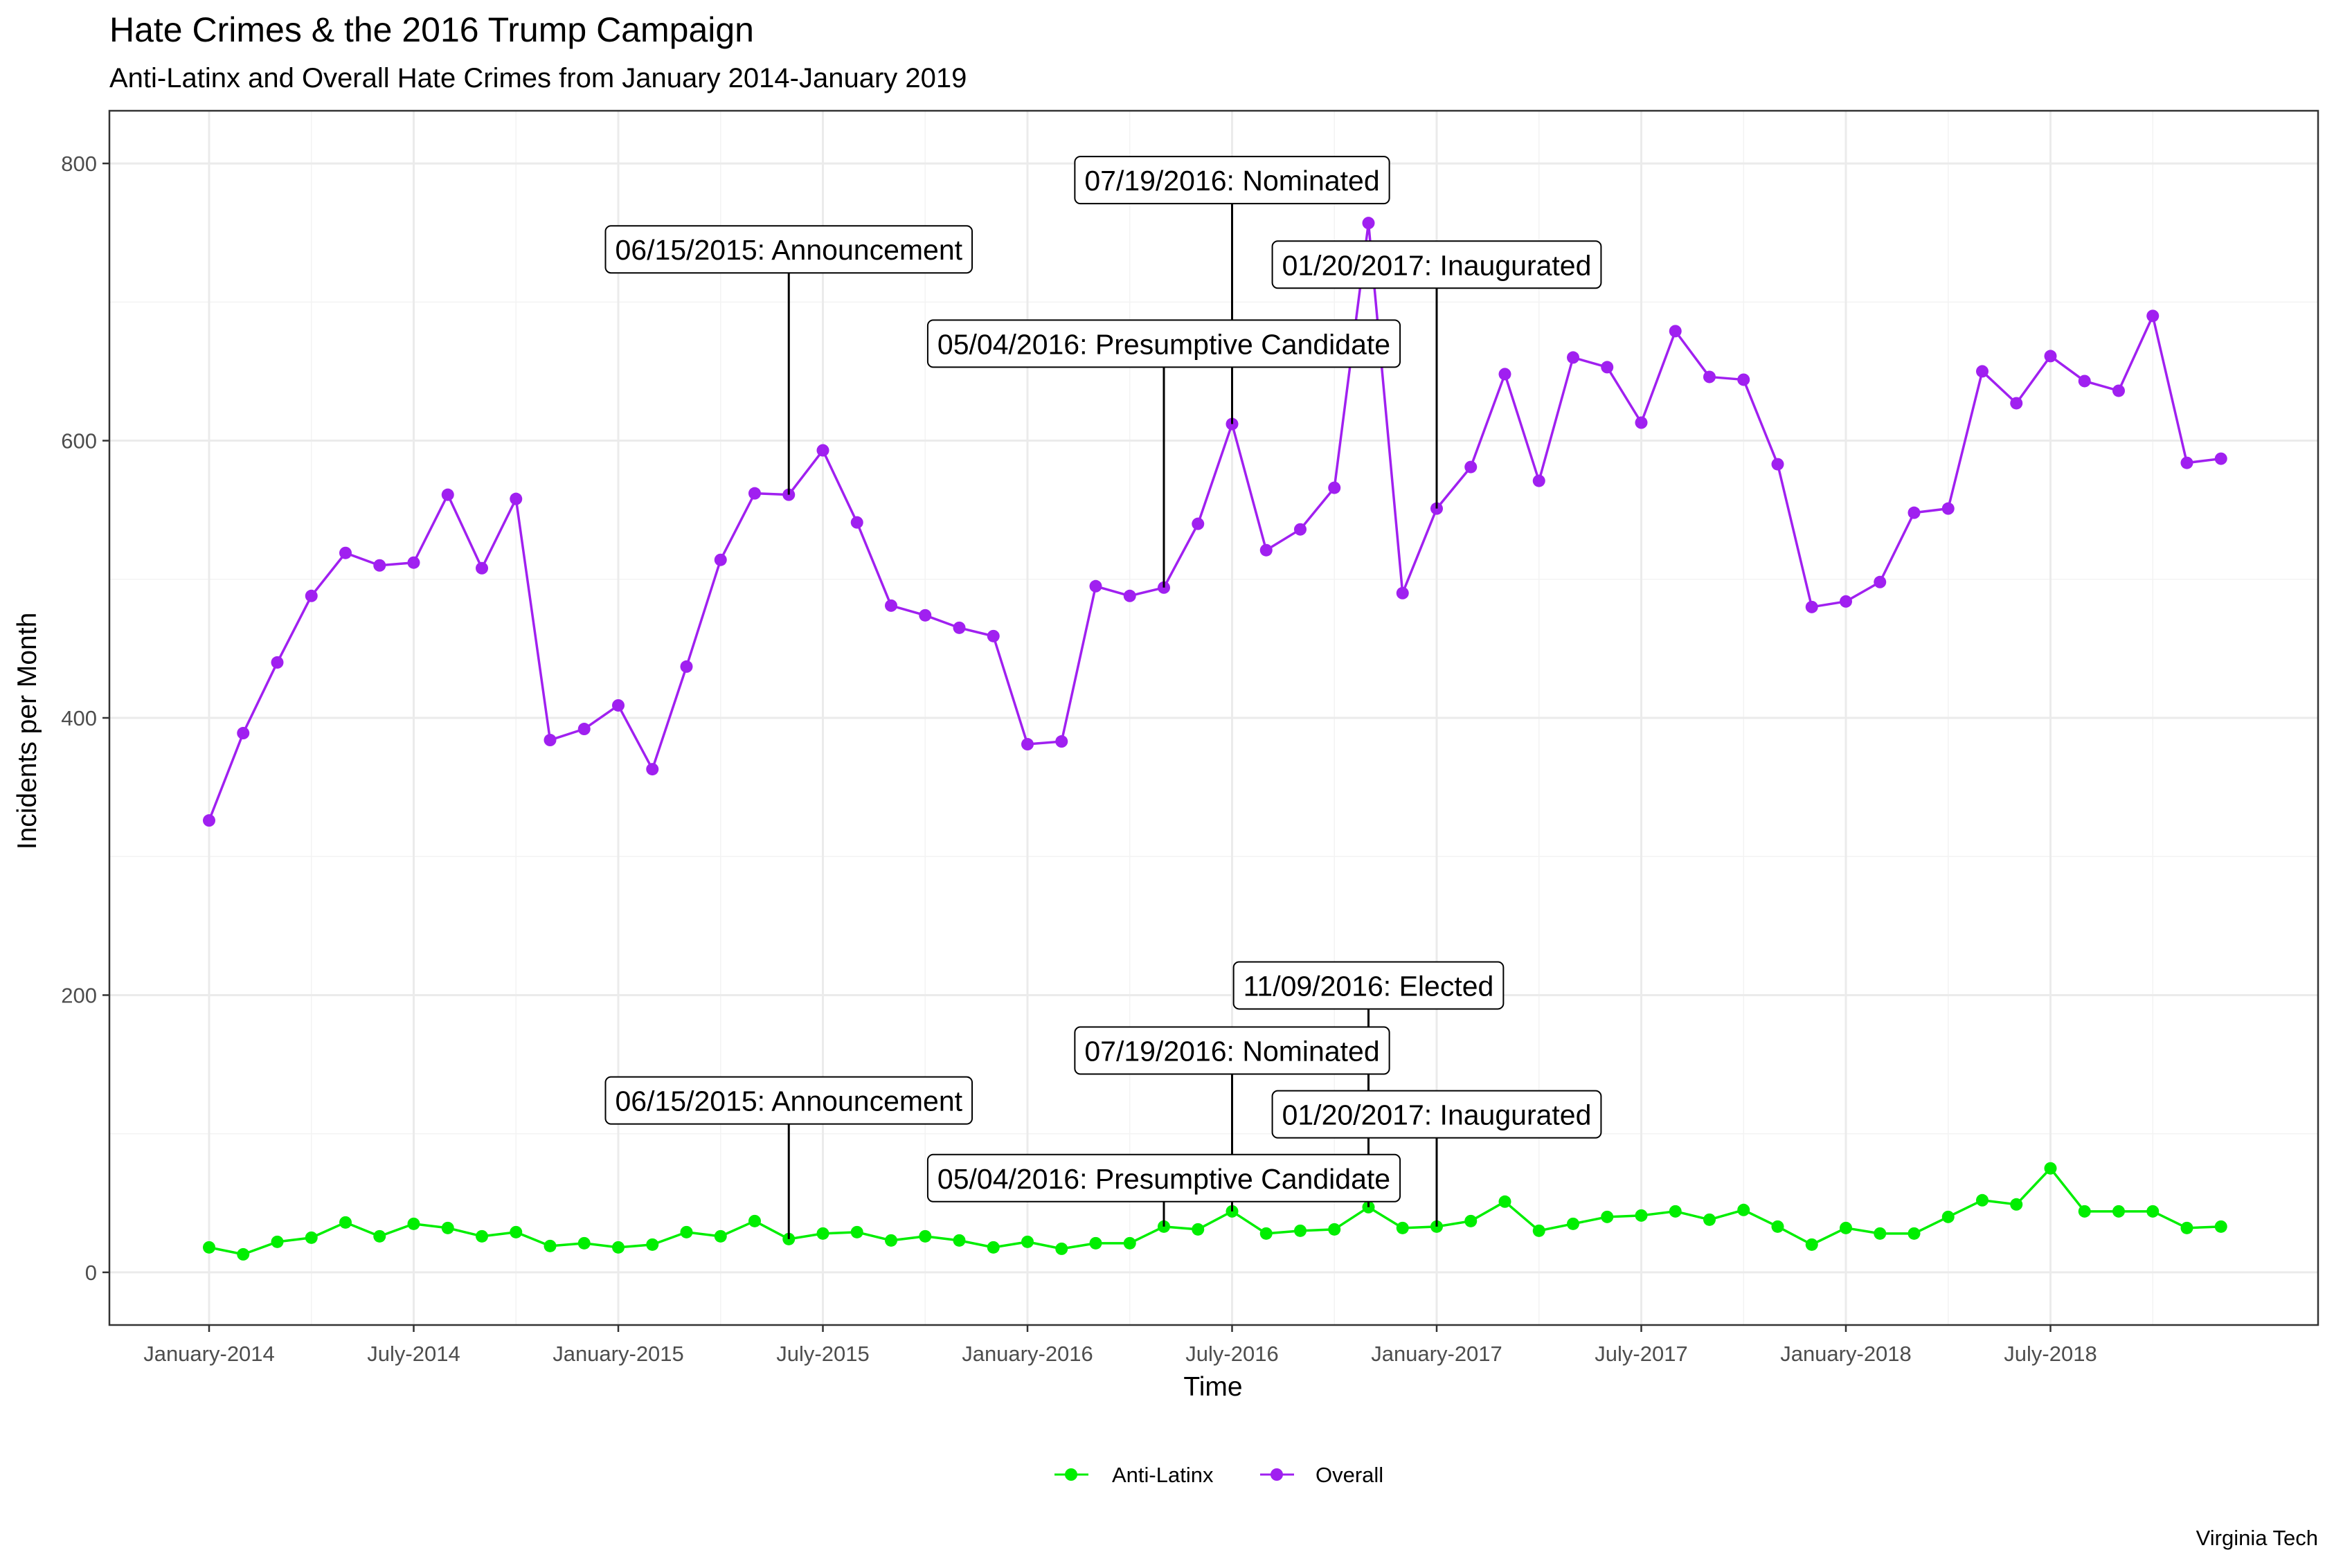 This screenshot has width=2334, height=1568. What do you see at coordinates (79, 995) in the screenshot?
I see `y-tick-label: 200` at bounding box center [79, 995].